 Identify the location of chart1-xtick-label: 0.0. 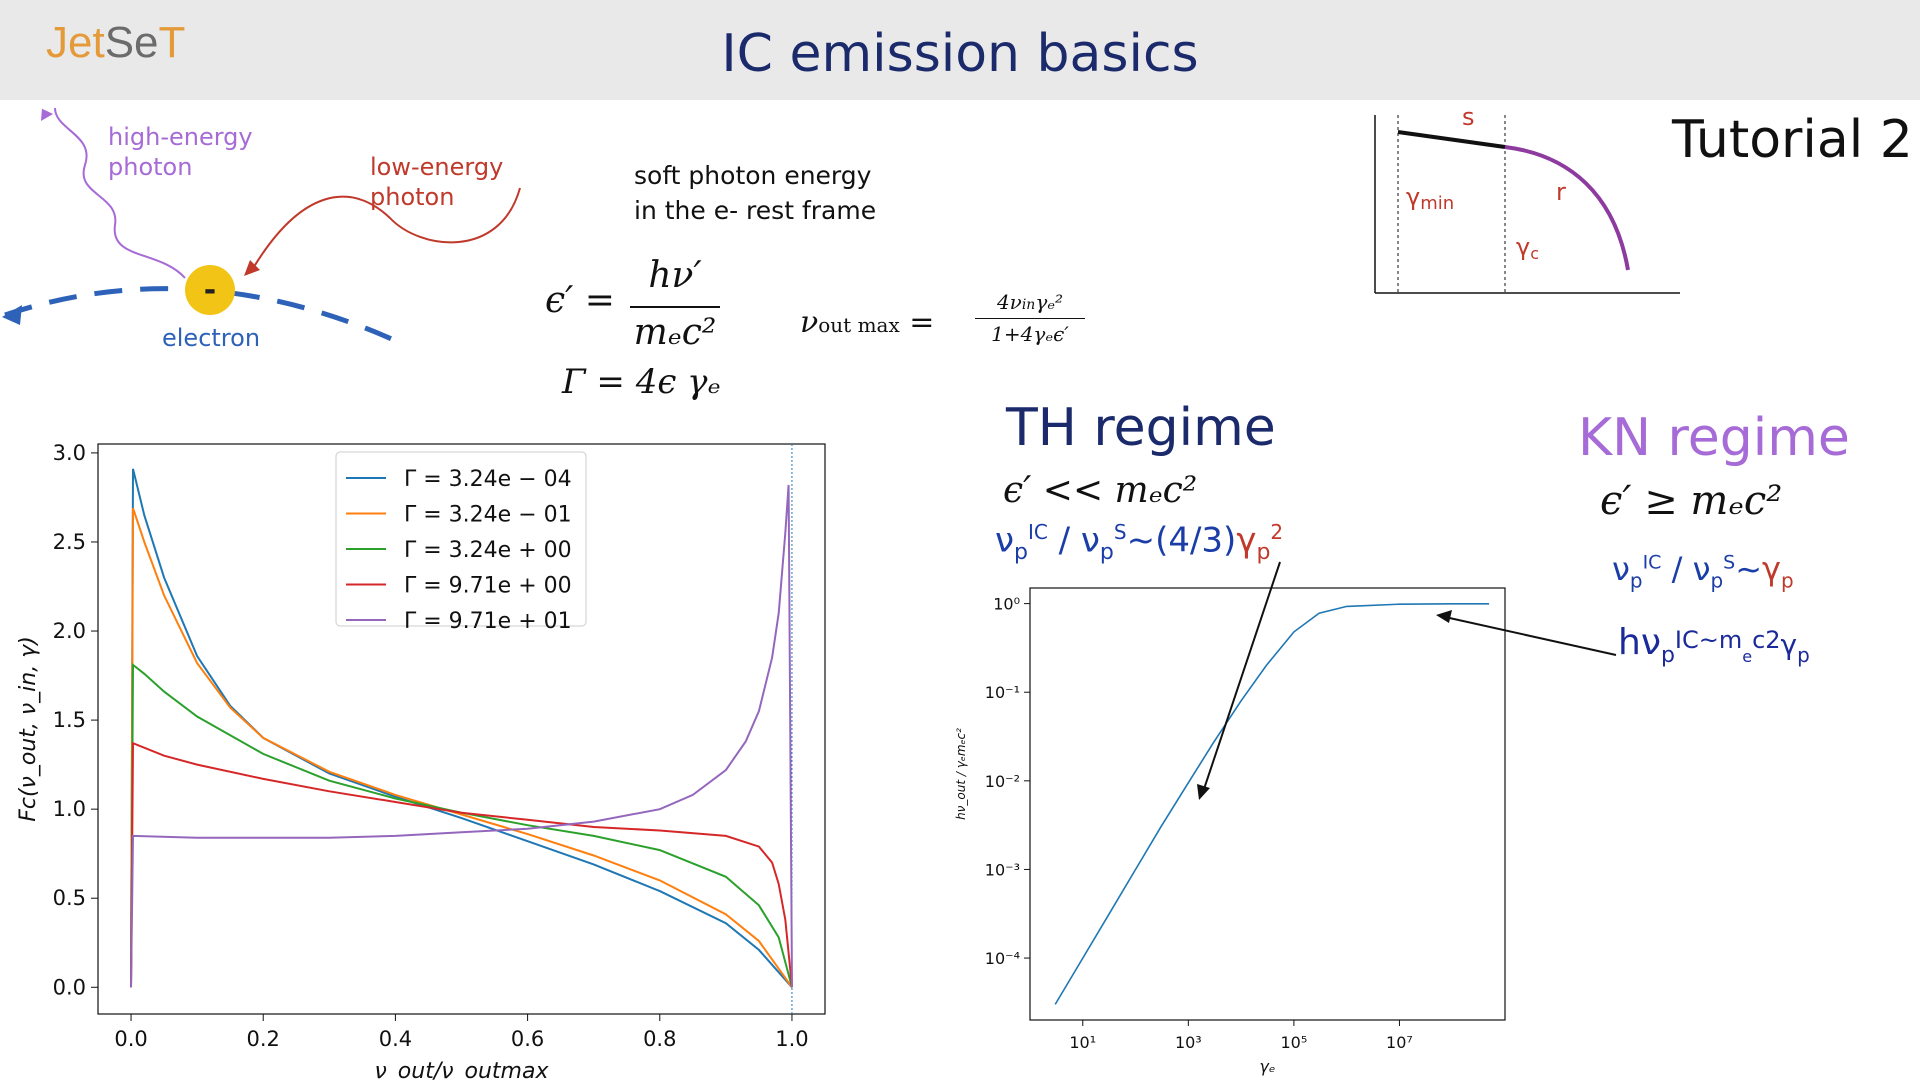
(130, 1039).